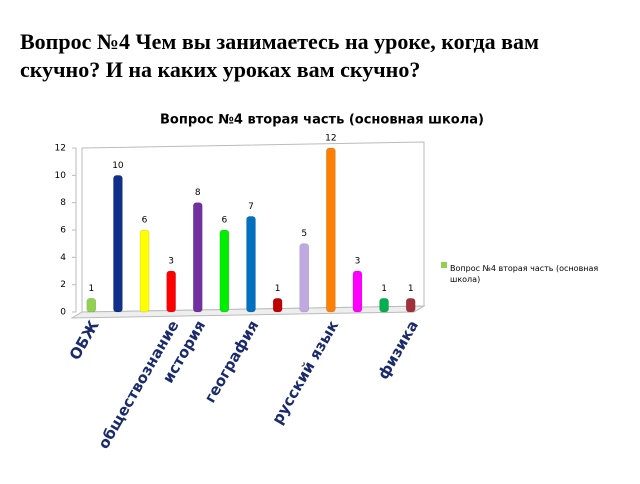 Image resolution: width=640 pixels, height=484 pixels. I want to click on x-tick-label: обществознание, so click(138, 384).